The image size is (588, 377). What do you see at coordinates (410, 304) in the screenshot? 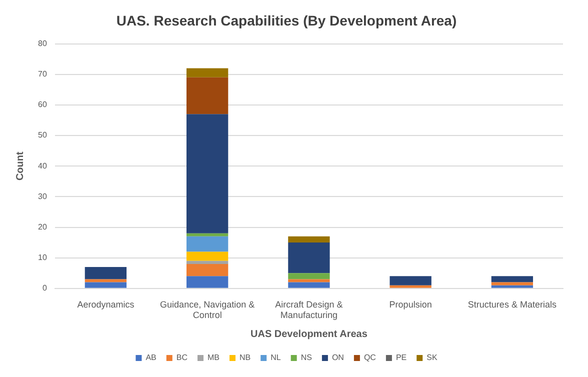
I see `x-tick-label: Propulsion` at bounding box center [410, 304].